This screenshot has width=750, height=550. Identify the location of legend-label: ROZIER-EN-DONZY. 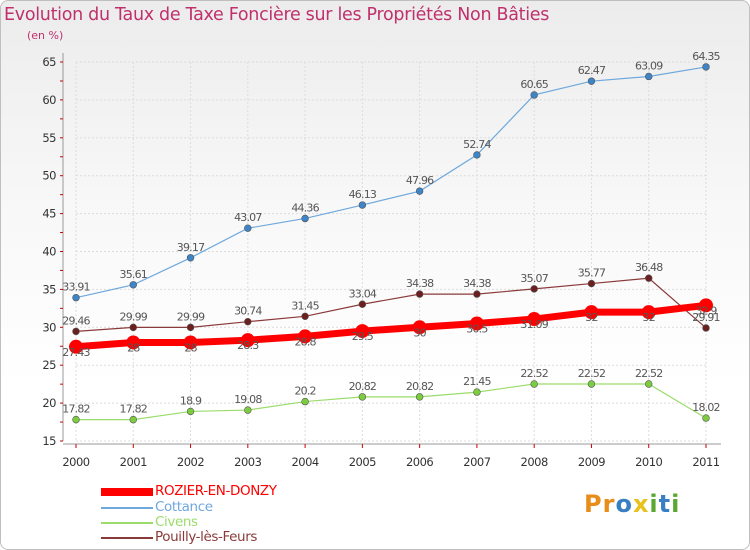
(216, 491).